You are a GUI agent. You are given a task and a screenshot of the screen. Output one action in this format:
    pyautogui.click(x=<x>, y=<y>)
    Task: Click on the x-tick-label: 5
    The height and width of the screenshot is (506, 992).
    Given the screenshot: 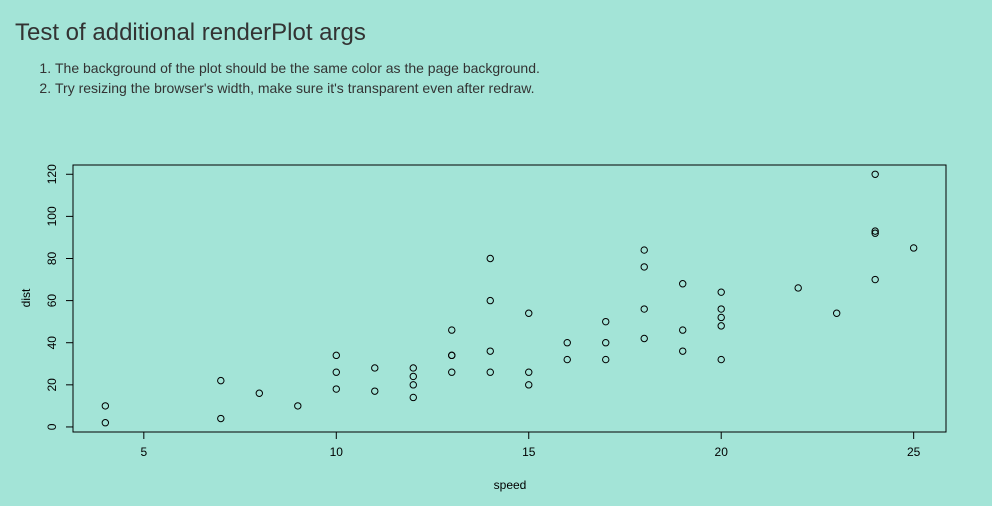 What is the action you would take?
    pyautogui.click(x=143, y=452)
    